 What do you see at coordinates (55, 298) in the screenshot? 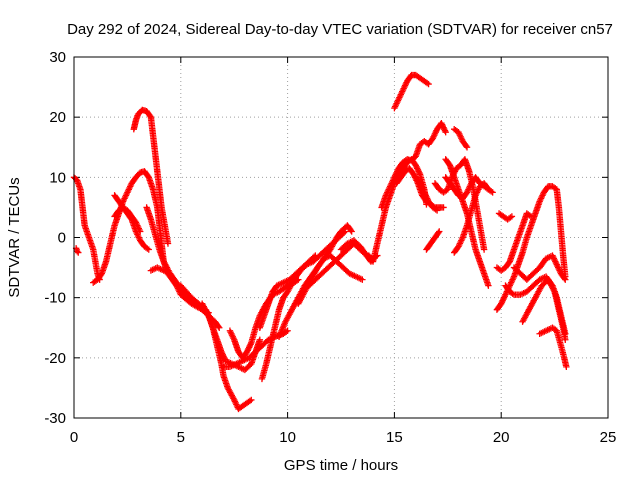
I see `y-tick-label: -10` at bounding box center [55, 298].